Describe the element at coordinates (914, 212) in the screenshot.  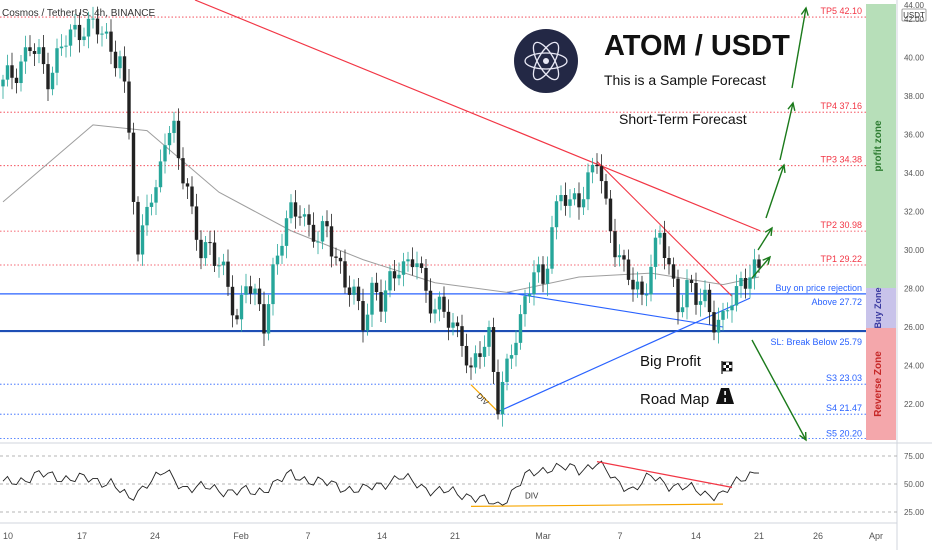
I see `price-tick-label: 32.00` at that location.